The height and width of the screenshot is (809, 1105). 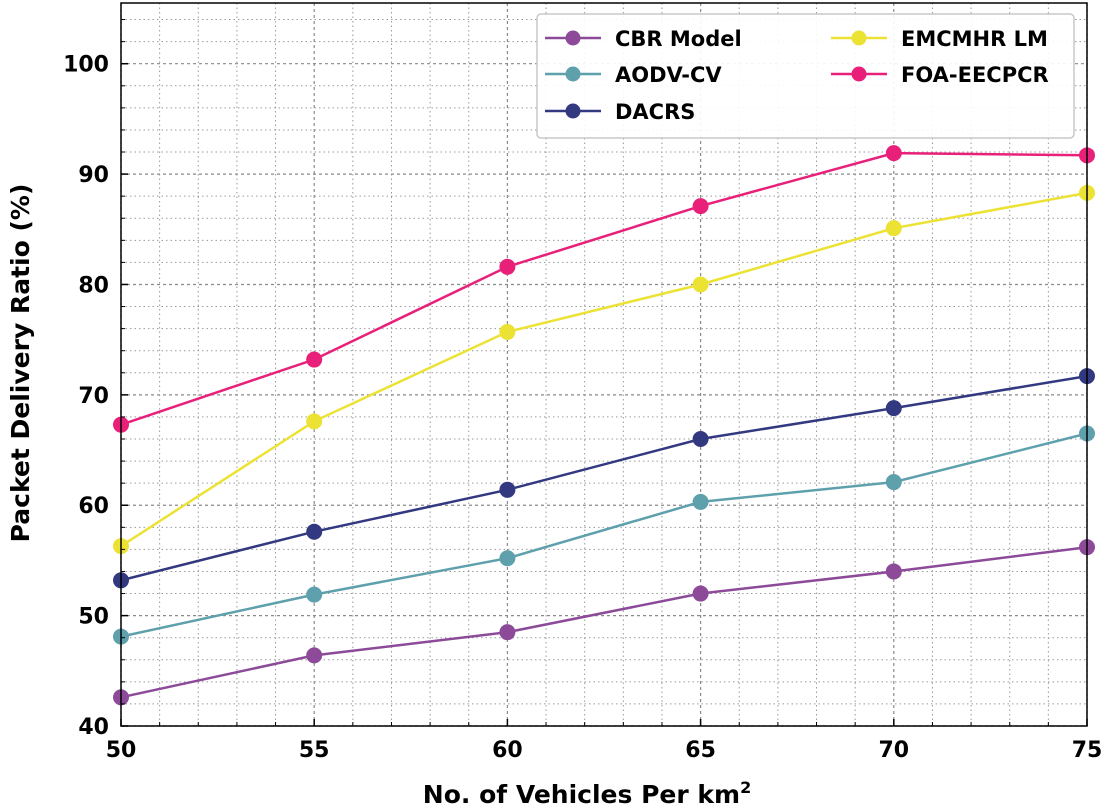 What do you see at coordinates (93, 617) in the screenshot?
I see `y-tick-label: 50` at bounding box center [93, 617].